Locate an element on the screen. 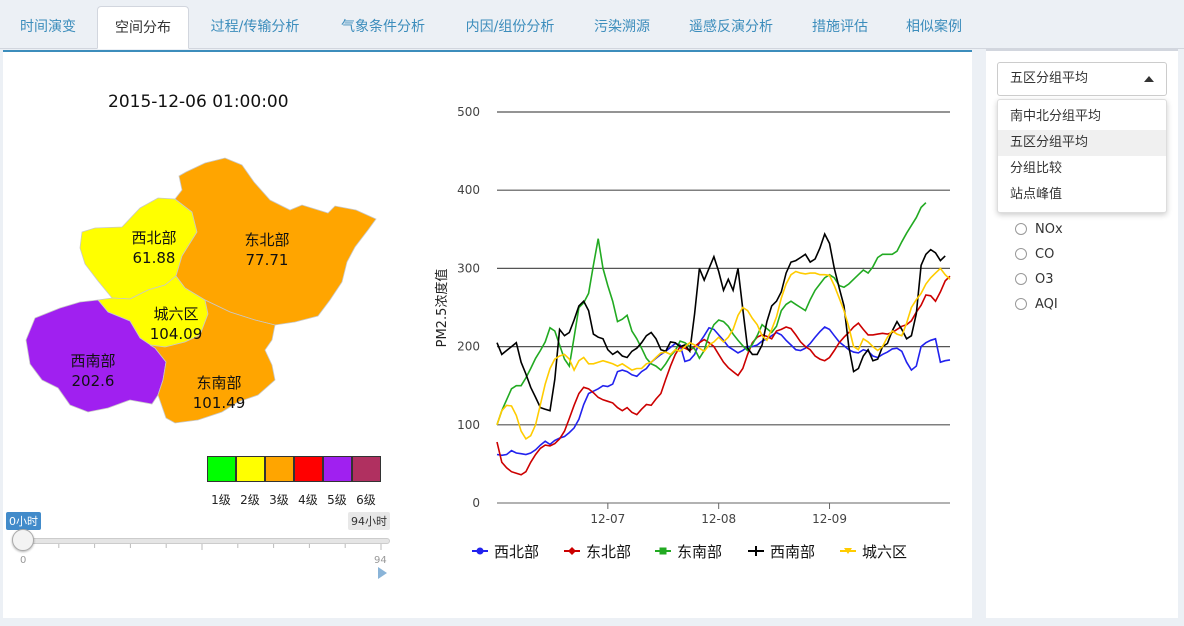 Image resolution: width=1184 pixels, height=626 pixels. chart-y-tick-label: 400 is located at coordinates (468, 190).